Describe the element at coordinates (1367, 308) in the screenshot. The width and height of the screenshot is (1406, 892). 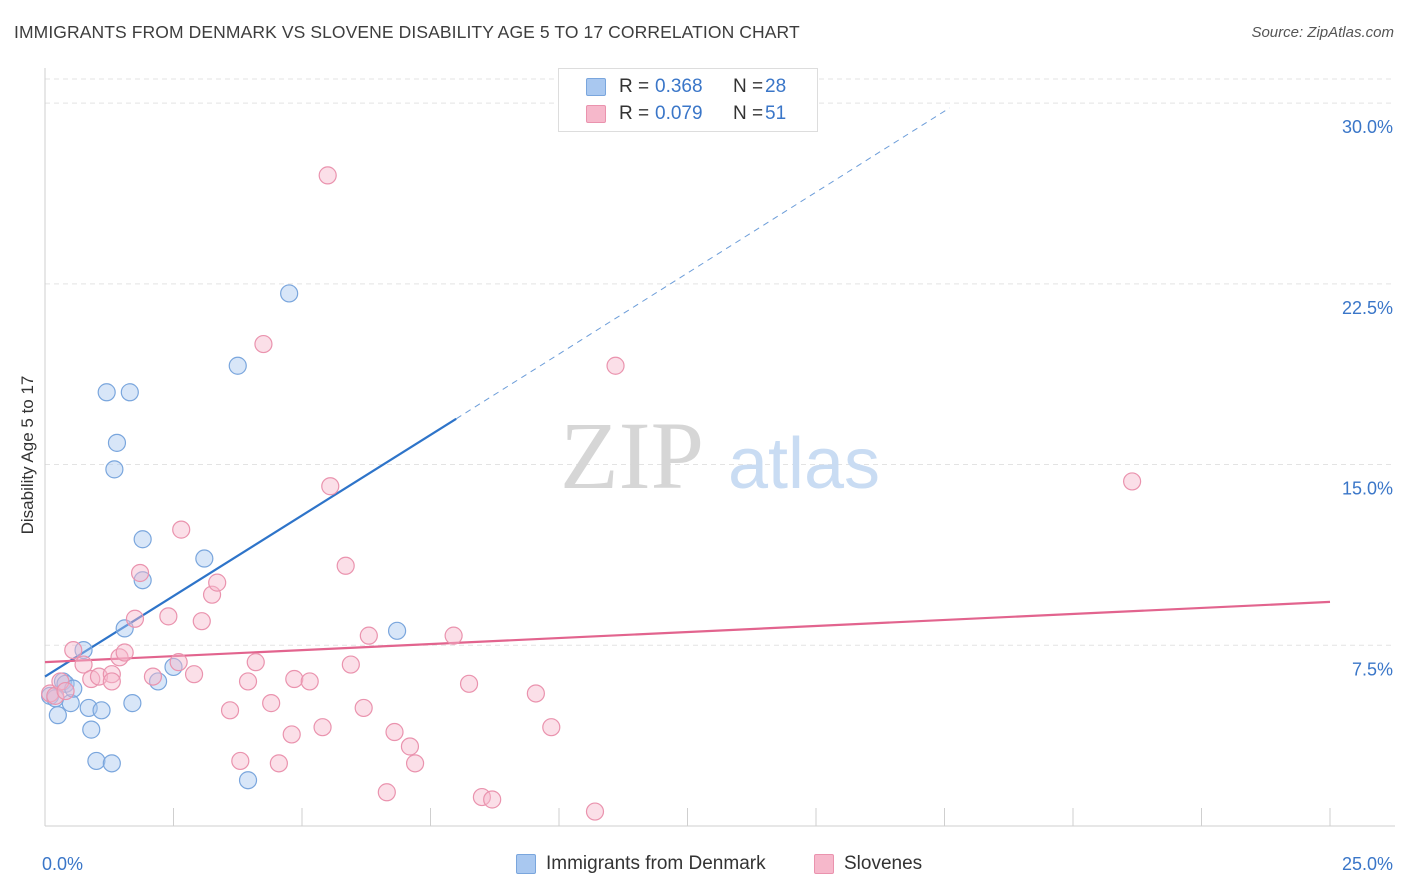
I see `y-tick-label: 22.5%` at that location.